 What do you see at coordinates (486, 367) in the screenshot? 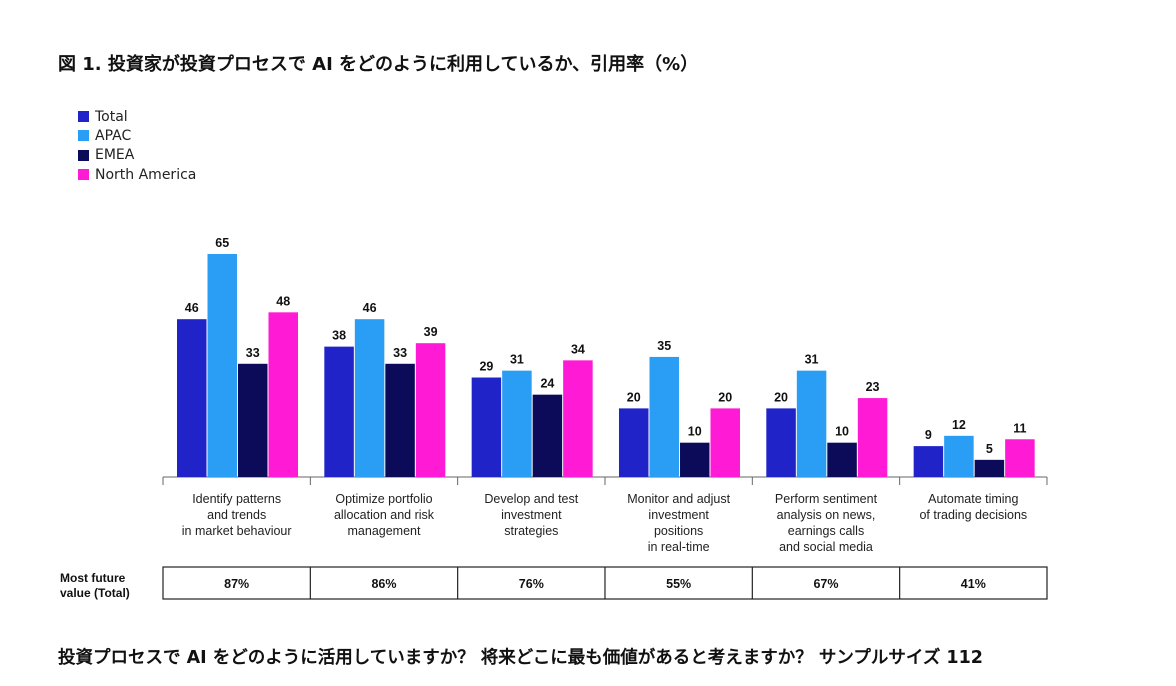
I see `data-label-total-3: 29` at bounding box center [486, 367].